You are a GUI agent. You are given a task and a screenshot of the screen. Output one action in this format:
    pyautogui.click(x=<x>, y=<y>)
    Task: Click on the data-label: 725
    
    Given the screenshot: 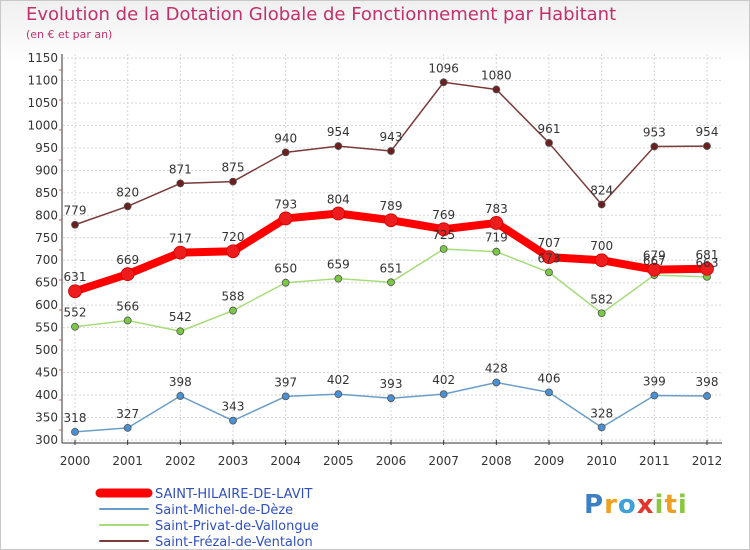 What is the action you would take?
    pyautogui.click(x=443, y=235)
    